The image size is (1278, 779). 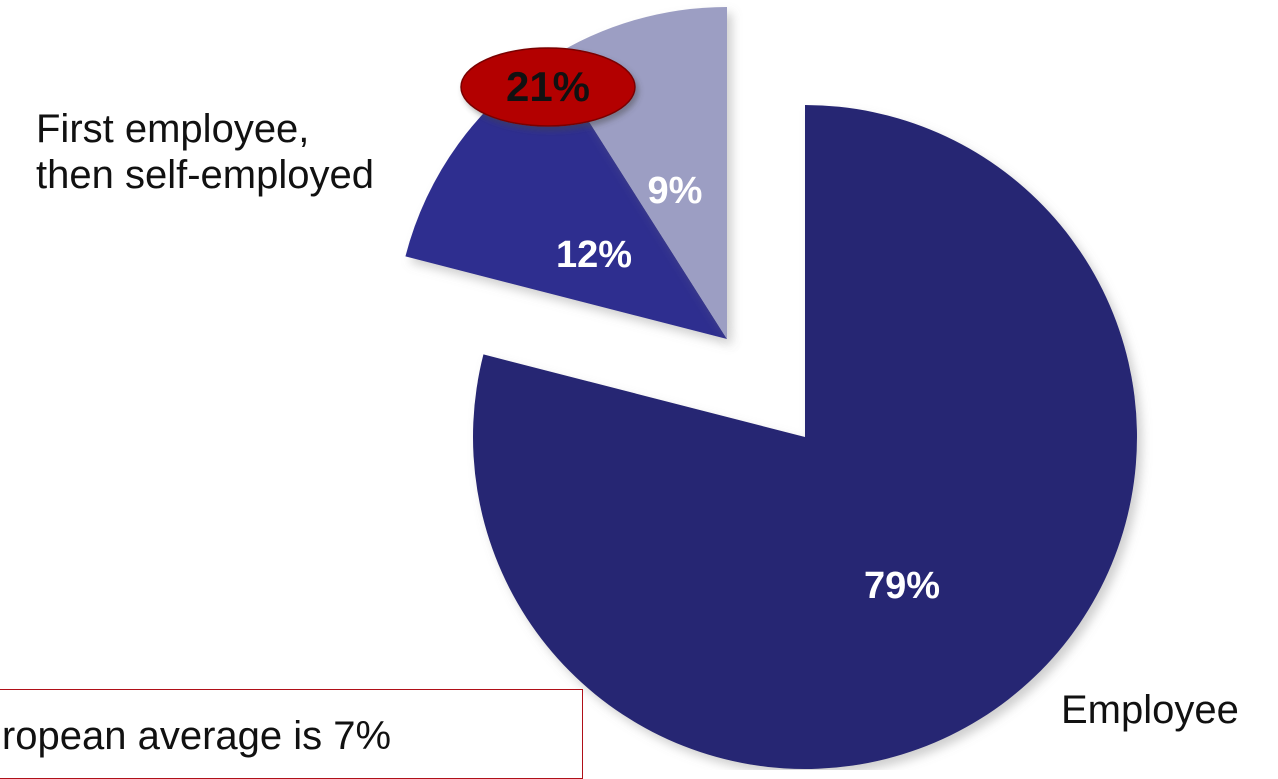 What do you see at coordinates (205, 174) in the screenshot?
I see `left-category-label-line-2: then self-employed` at bounding box center [205, 174].